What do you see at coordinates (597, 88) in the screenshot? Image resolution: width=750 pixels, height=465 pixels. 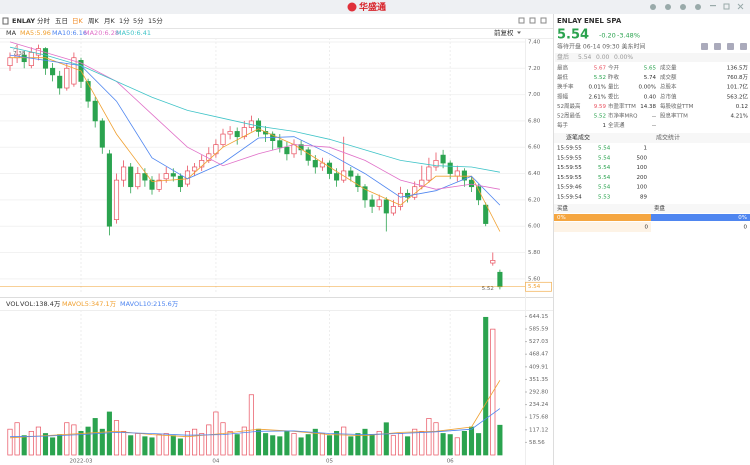 I see `stat-value: 0.01%` at bounding box center [597, 88].